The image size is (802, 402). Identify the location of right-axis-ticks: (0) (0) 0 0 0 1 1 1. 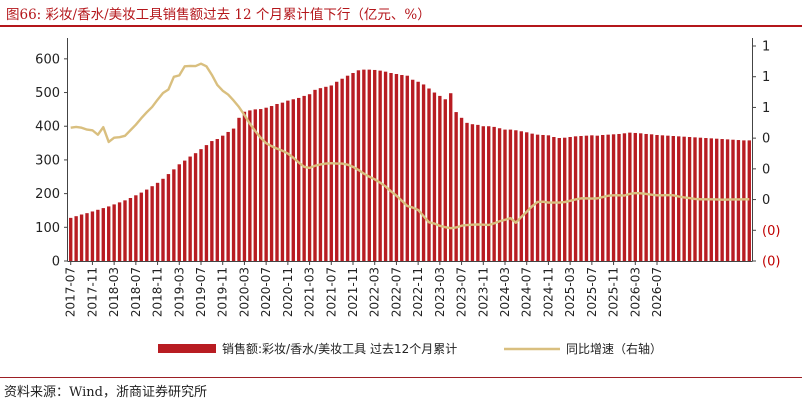
(766, 155).